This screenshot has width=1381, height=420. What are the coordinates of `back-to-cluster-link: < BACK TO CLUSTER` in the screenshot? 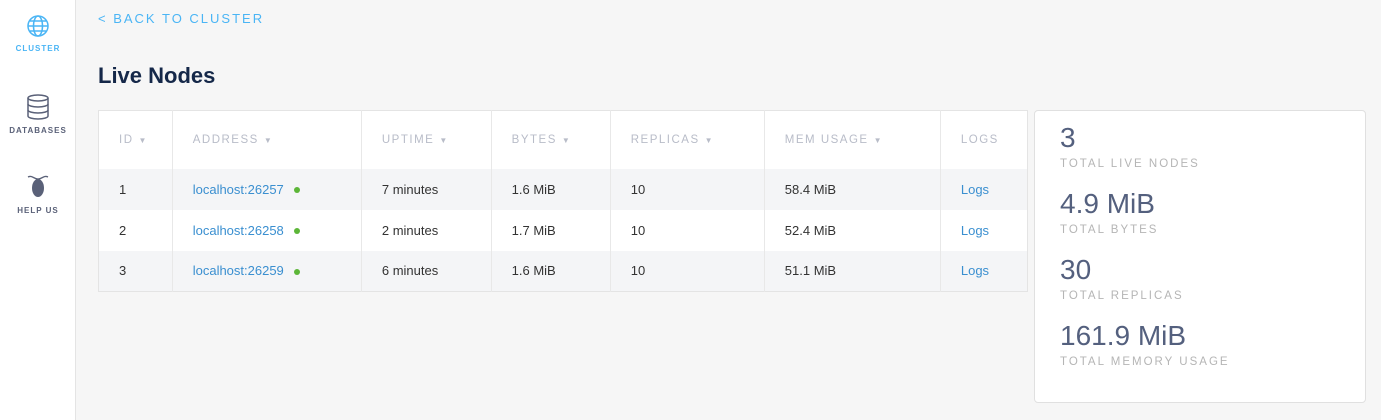 It's located at (181, 18).